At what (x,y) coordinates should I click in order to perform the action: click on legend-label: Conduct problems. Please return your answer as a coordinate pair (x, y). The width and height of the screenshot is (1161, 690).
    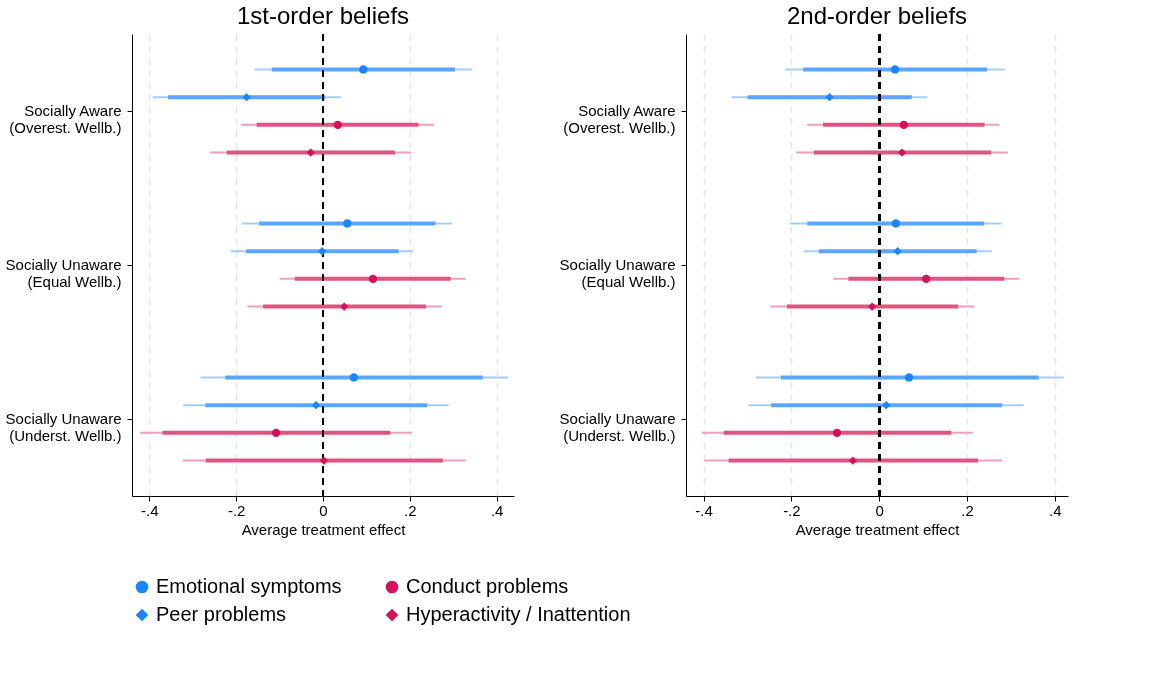
    Looking at the image, I should click on (487, 586).